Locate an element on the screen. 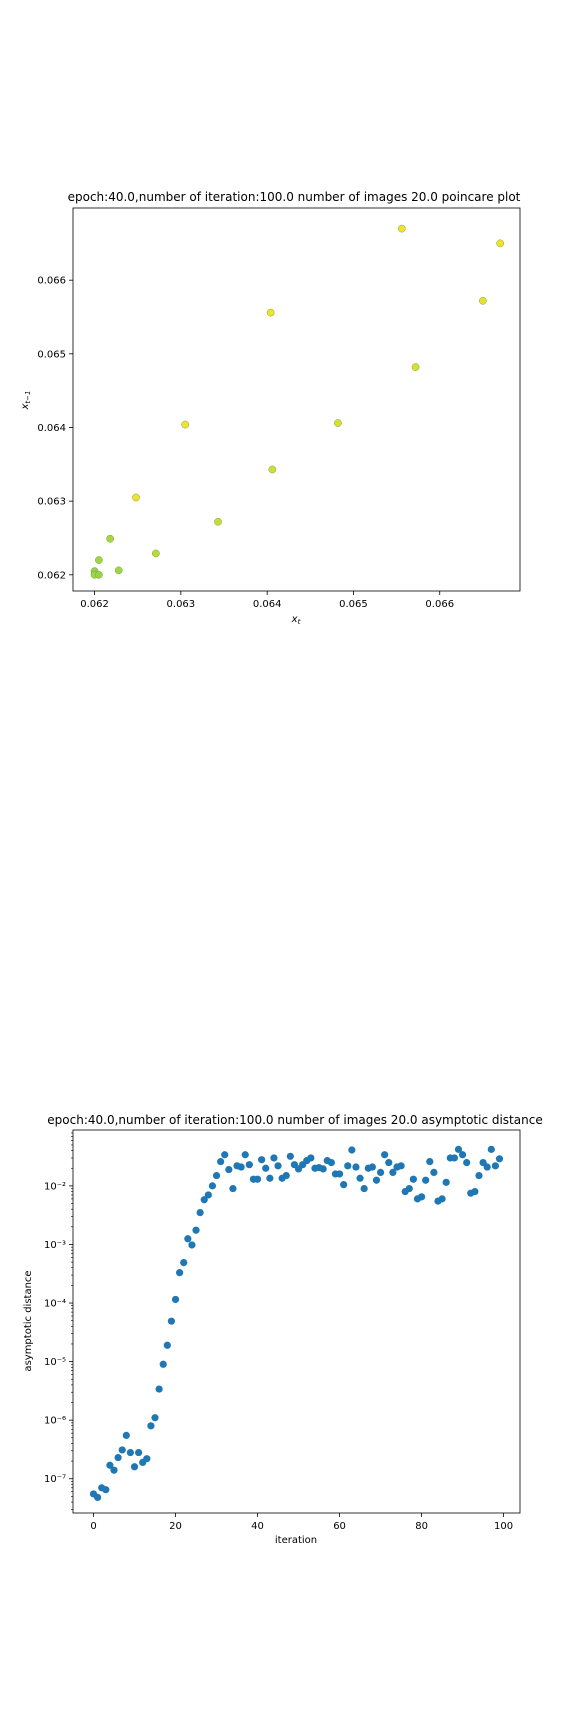 The image size is (576, 1728). y-tick-label: 10⁻⁴ is located at coordinates (55, 1304).